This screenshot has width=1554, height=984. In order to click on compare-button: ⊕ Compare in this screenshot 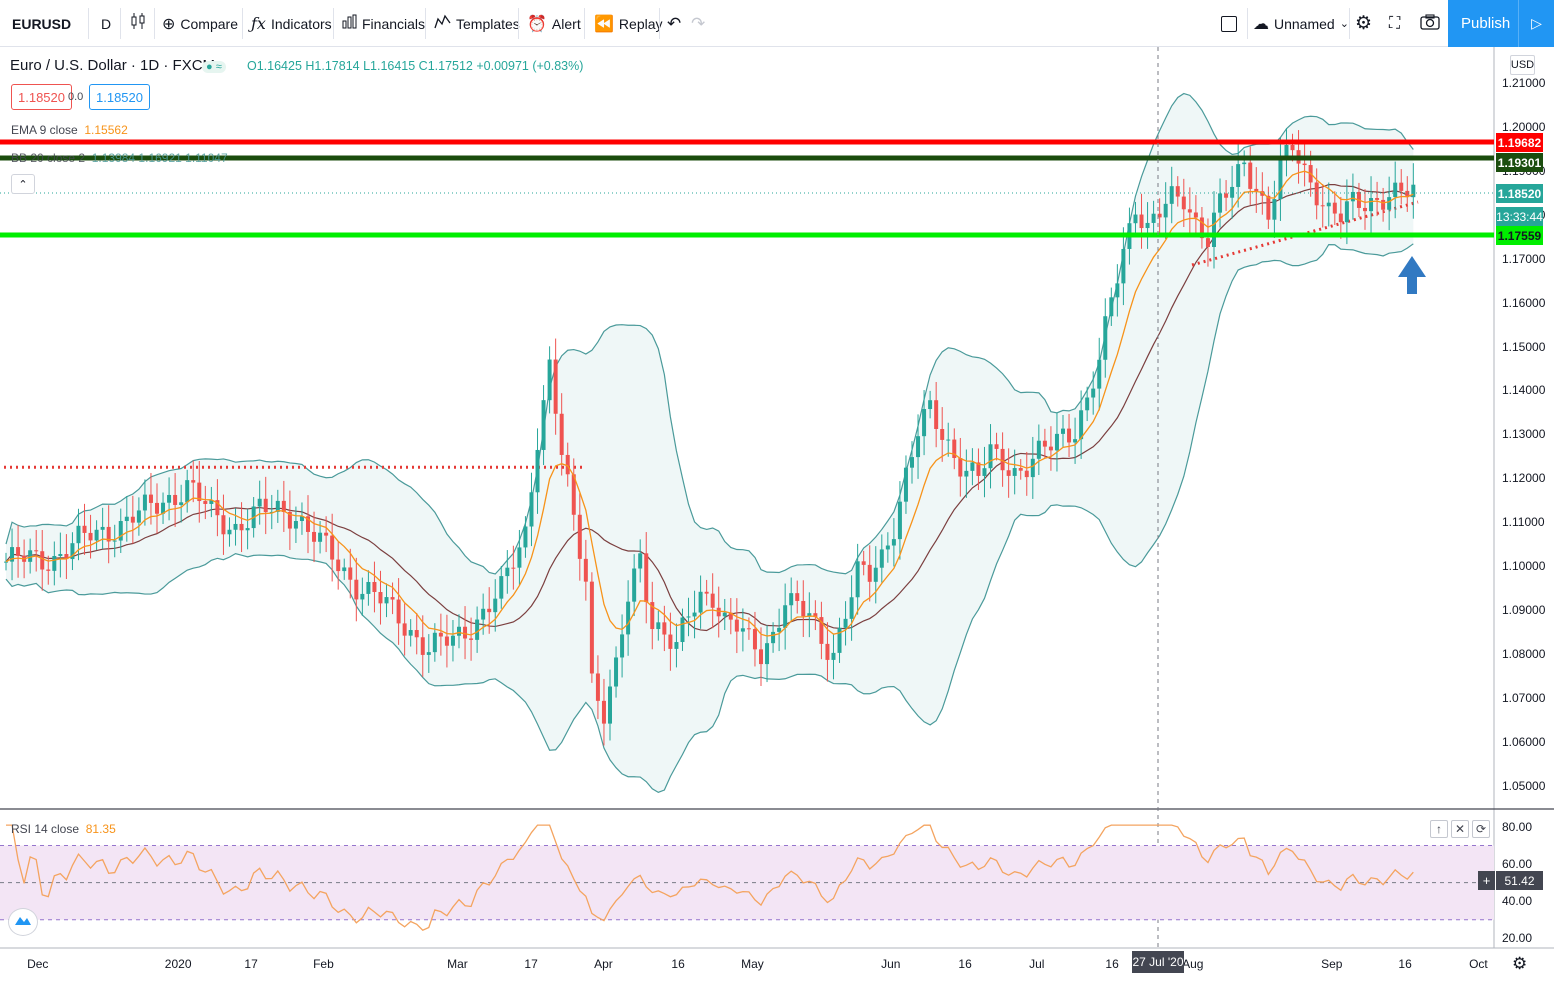, I will do `click(200, 23)`.